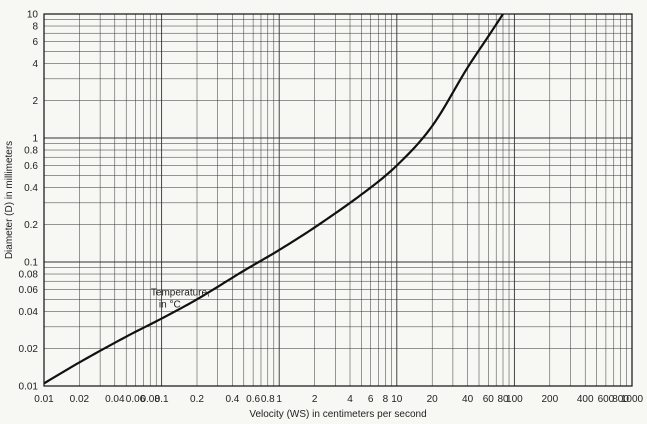  What do you see at coordinates (44, 399) in the screenshot?
I see `x-tick-label: 0.01` at bounding box center [44, 399].